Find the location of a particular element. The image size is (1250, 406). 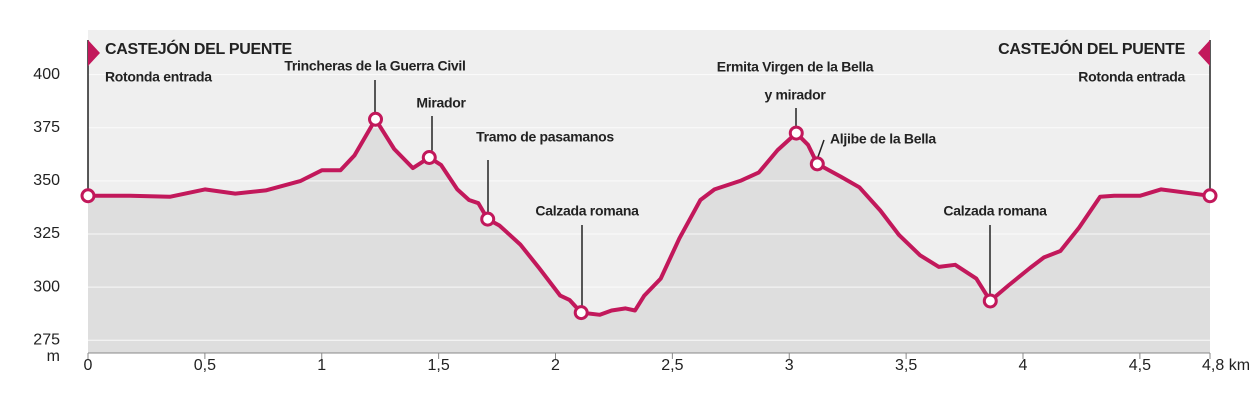

poi-label: y mirador is located at coordinates (795, 95).